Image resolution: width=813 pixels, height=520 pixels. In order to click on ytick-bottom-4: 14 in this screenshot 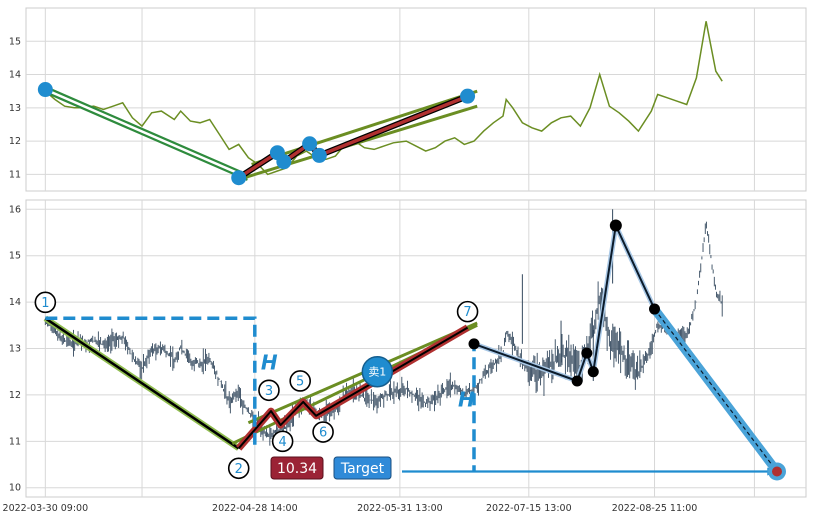, I will do `click(15, 302)`.